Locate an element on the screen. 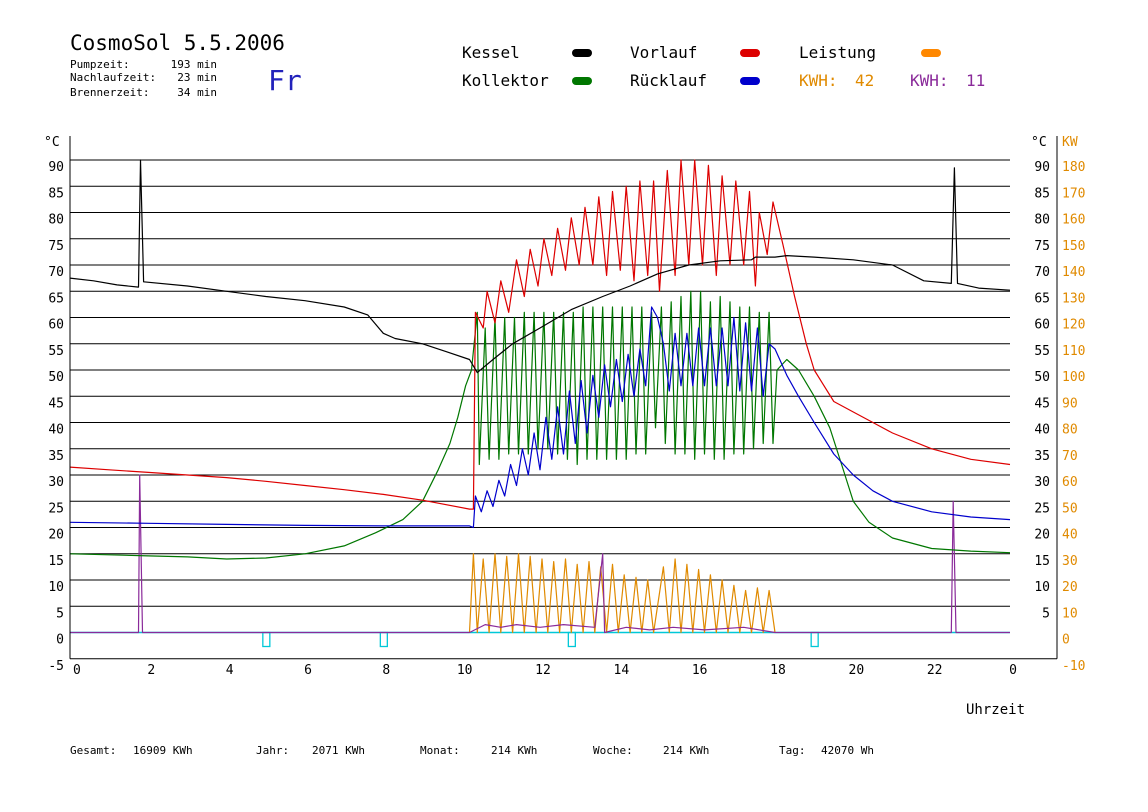 Image resolution: width=1148 pixels, height=812 pixels. x-tick: 8 is located at coordinates (386, 670).